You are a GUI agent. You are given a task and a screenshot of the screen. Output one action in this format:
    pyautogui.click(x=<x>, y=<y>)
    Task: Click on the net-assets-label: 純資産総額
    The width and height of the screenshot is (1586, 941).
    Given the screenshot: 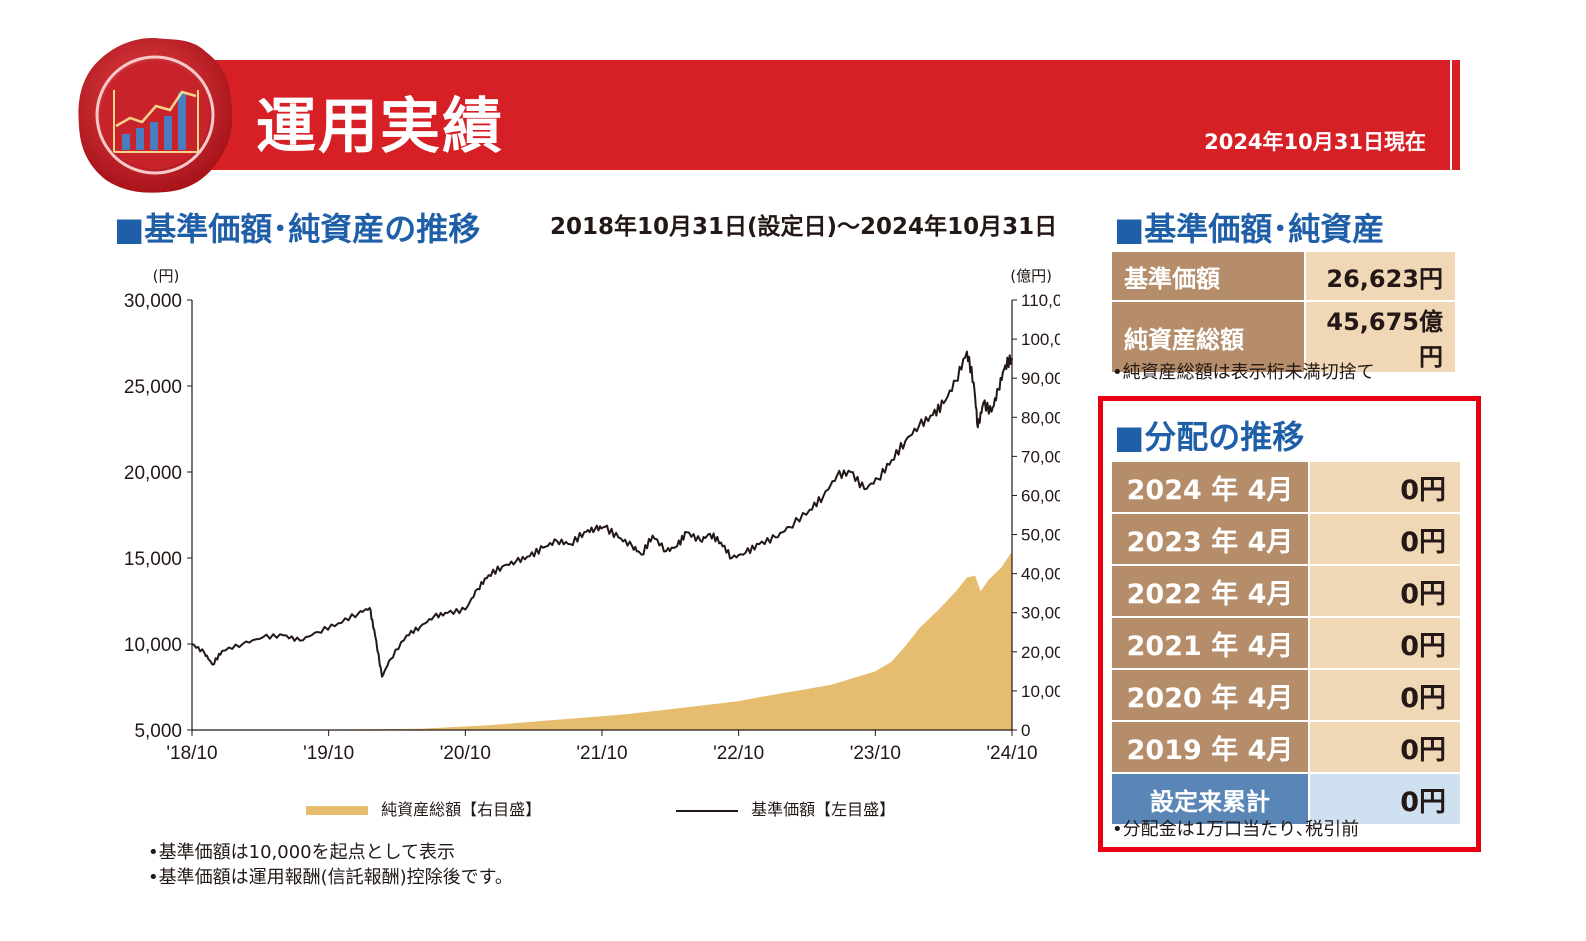 What is the action you would take?
    pyautogui.click(x=1209, y=338)
    